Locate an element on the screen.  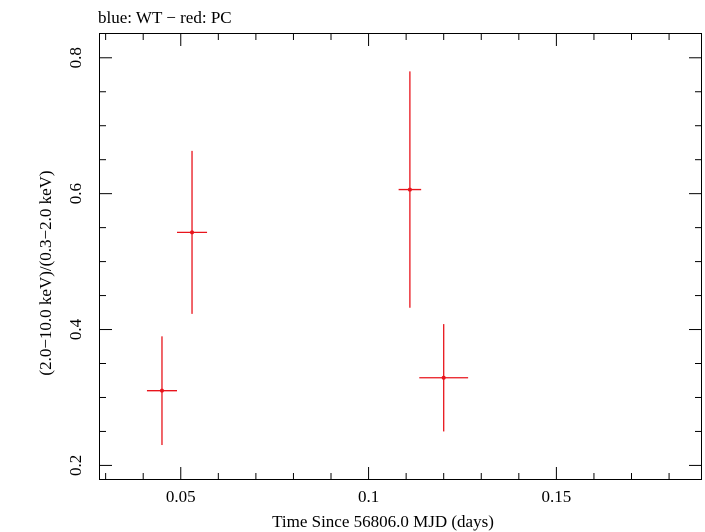
y-tick-label: 0.2 is located at coordinates (75, 465).